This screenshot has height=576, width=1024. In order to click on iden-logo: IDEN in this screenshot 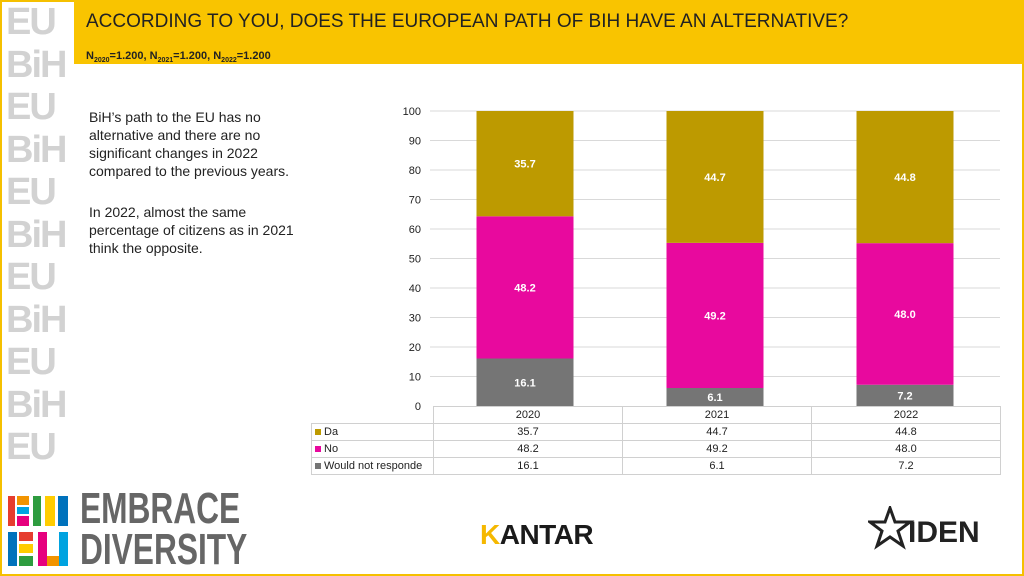, I will do `click(924, 528)`.